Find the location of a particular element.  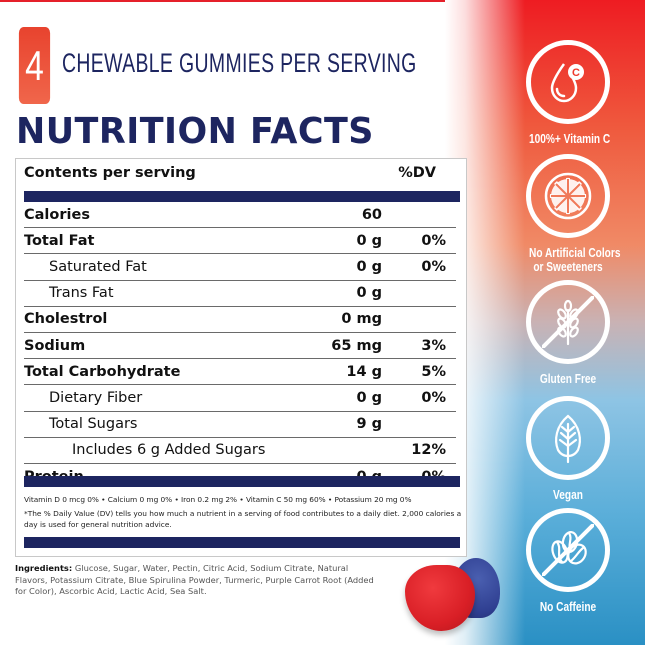

nutrient-label: Total Sugars is located at coordinates (93, 424).